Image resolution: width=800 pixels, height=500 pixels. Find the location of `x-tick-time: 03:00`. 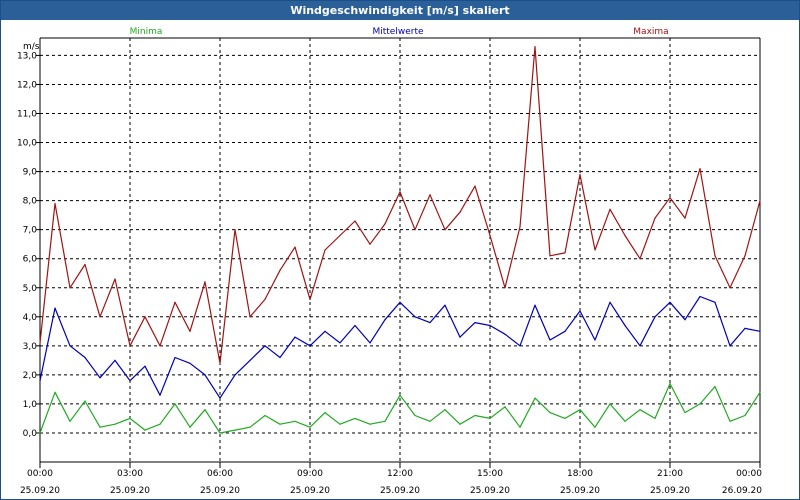

x-tick-time: 03:00 is located at coordinates (130, 474).